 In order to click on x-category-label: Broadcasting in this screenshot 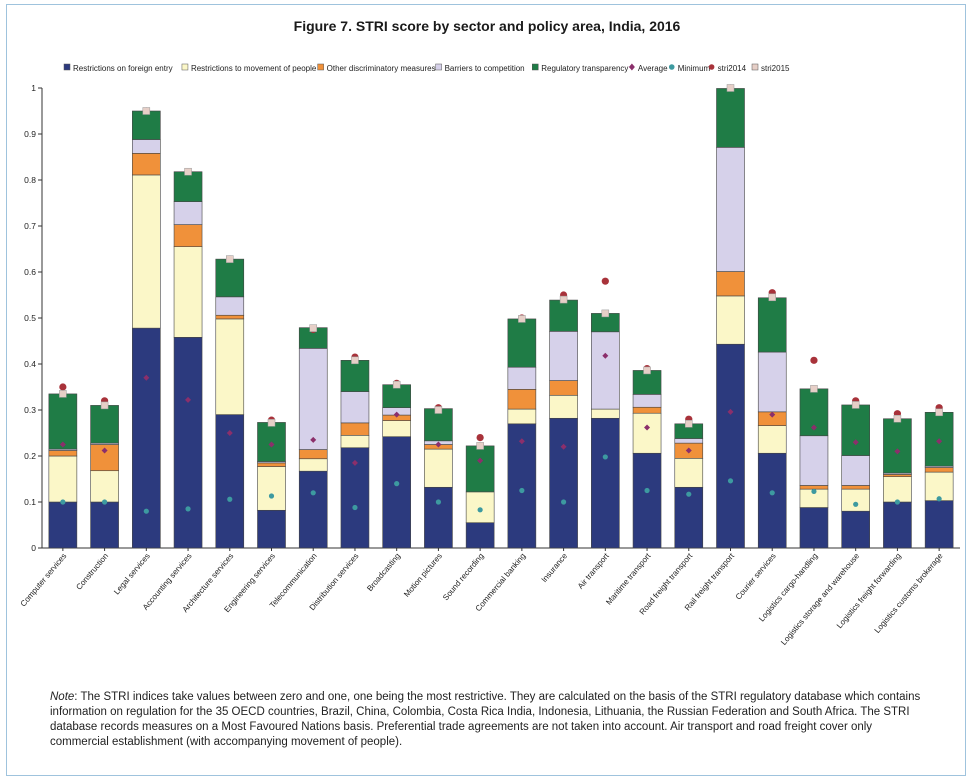, I will do `click(383, 573)`.